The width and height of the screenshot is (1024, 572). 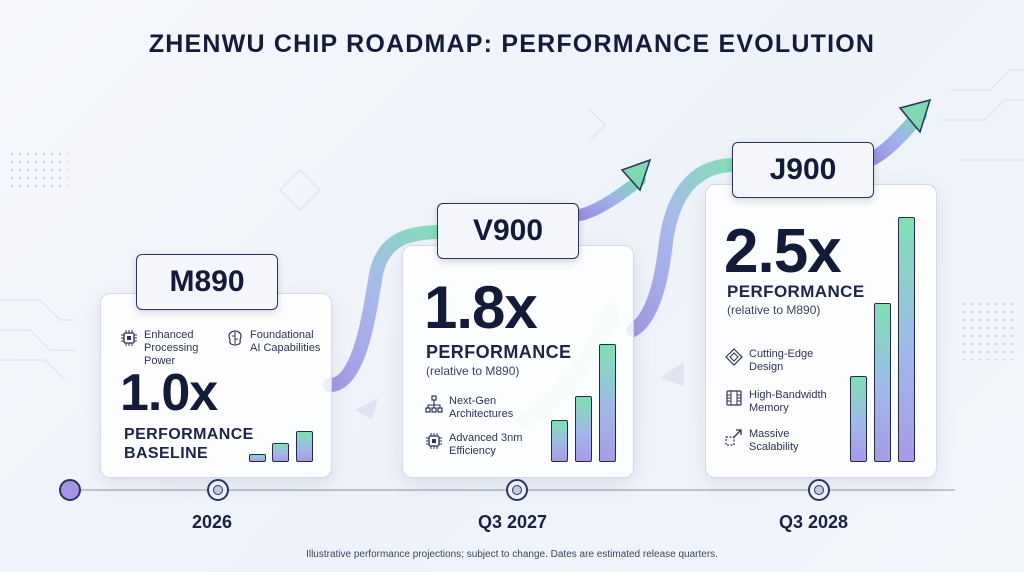 What do you see at coordinates (212, 522) in the screenshot?
I see `milestone-date: 2026` at bounding box center [212, 522].